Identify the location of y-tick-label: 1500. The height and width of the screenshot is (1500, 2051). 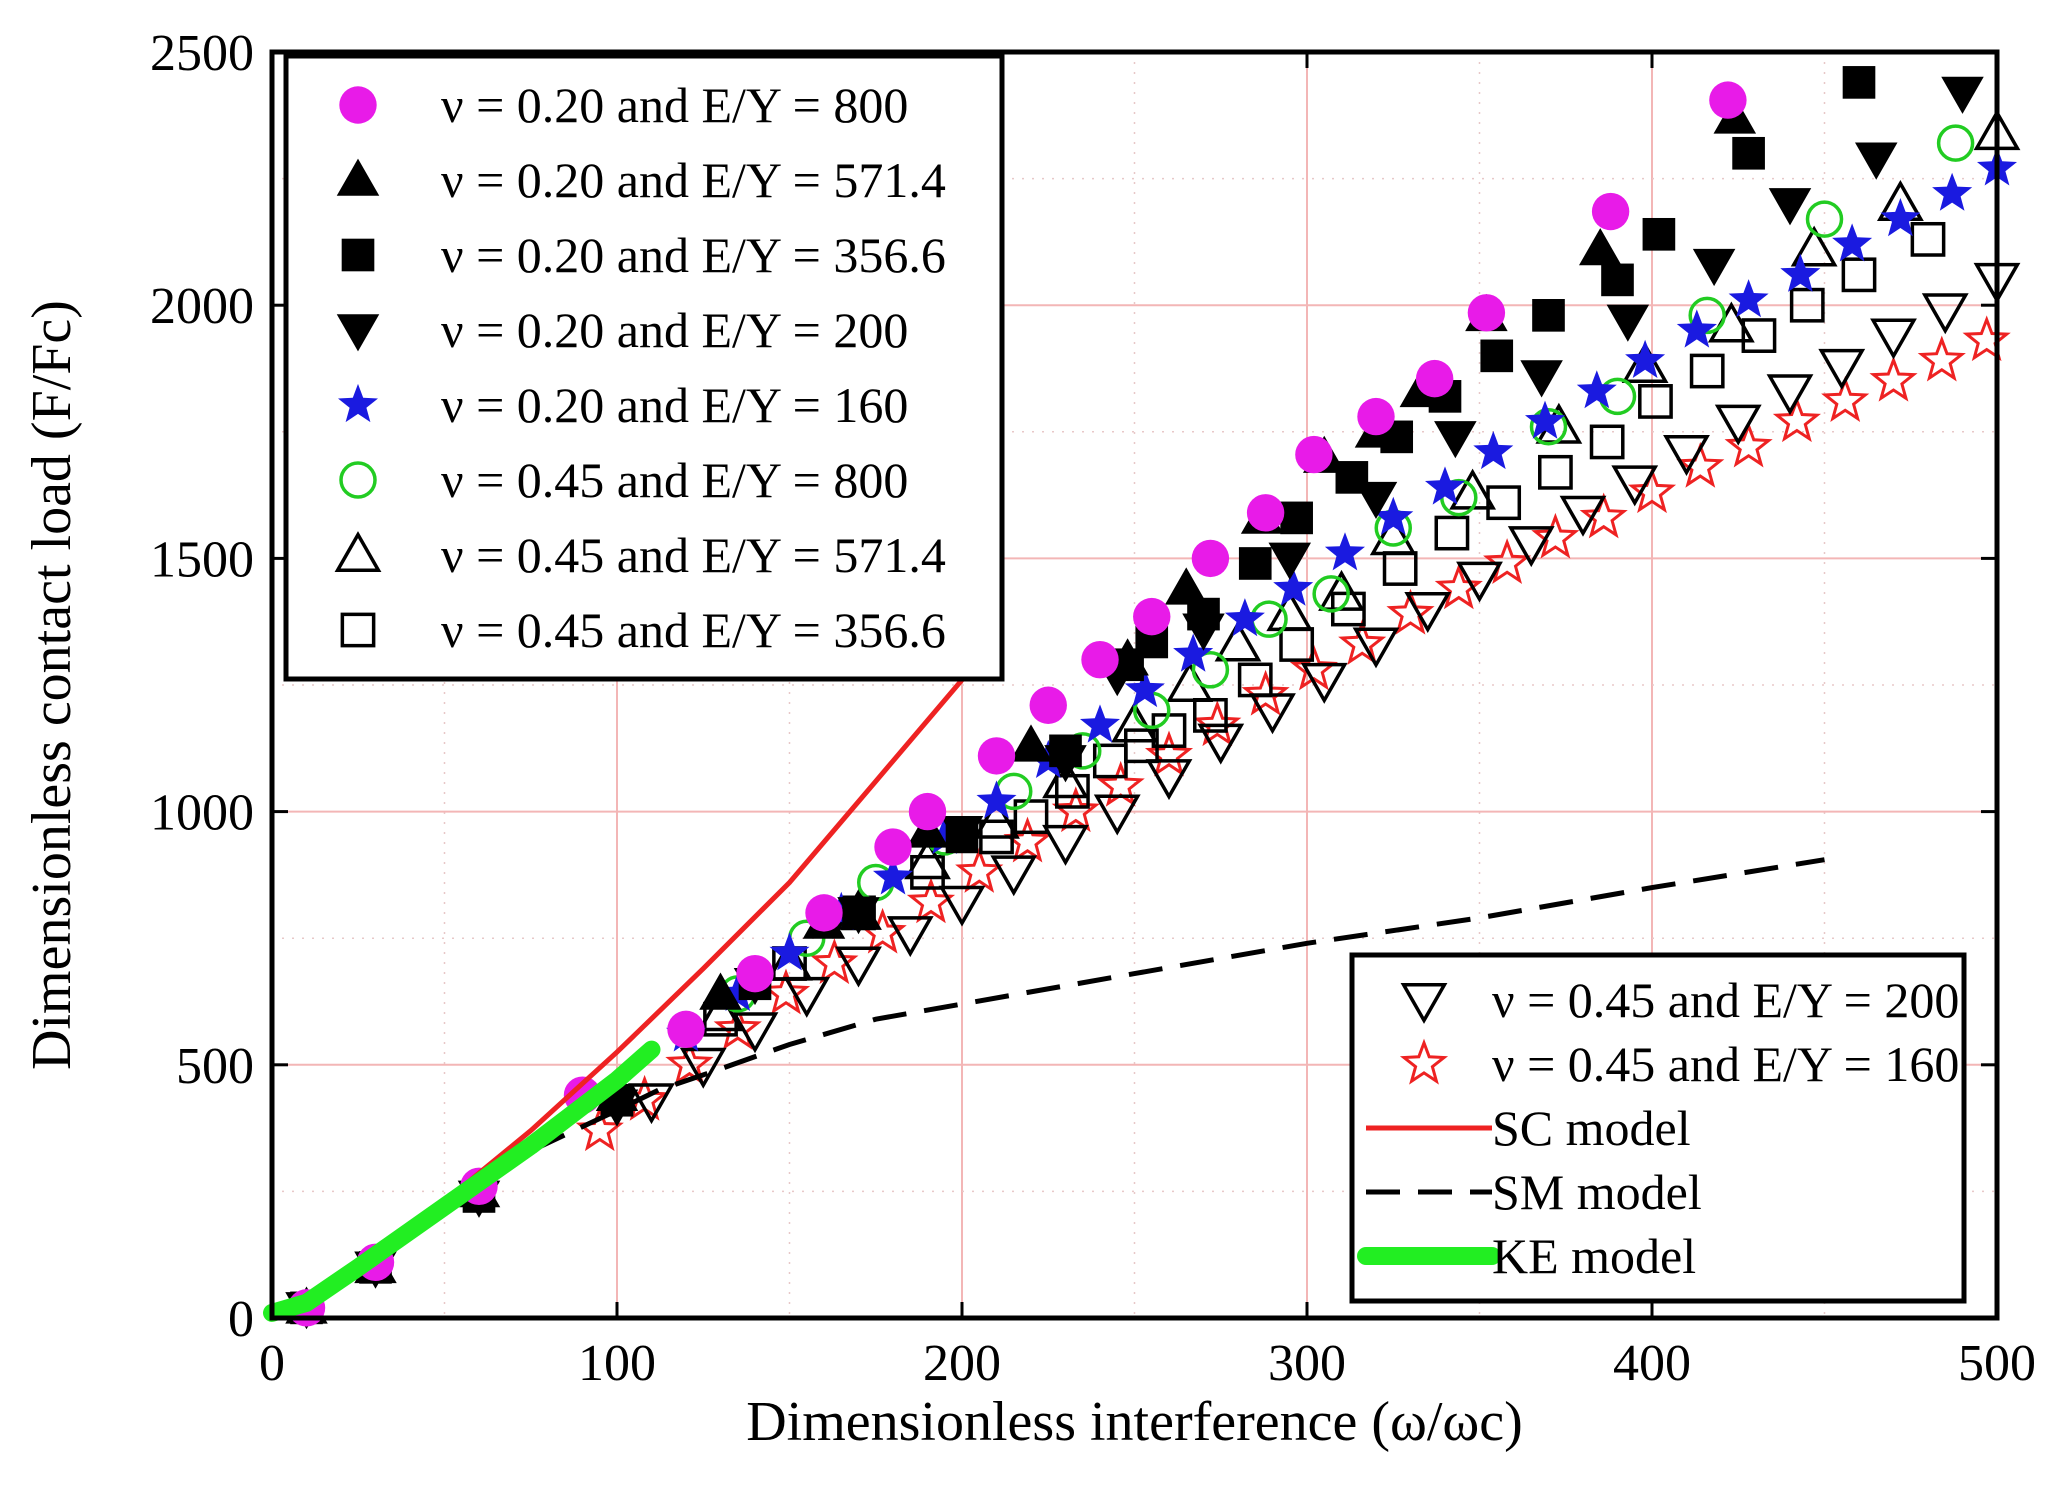
(202, 559).